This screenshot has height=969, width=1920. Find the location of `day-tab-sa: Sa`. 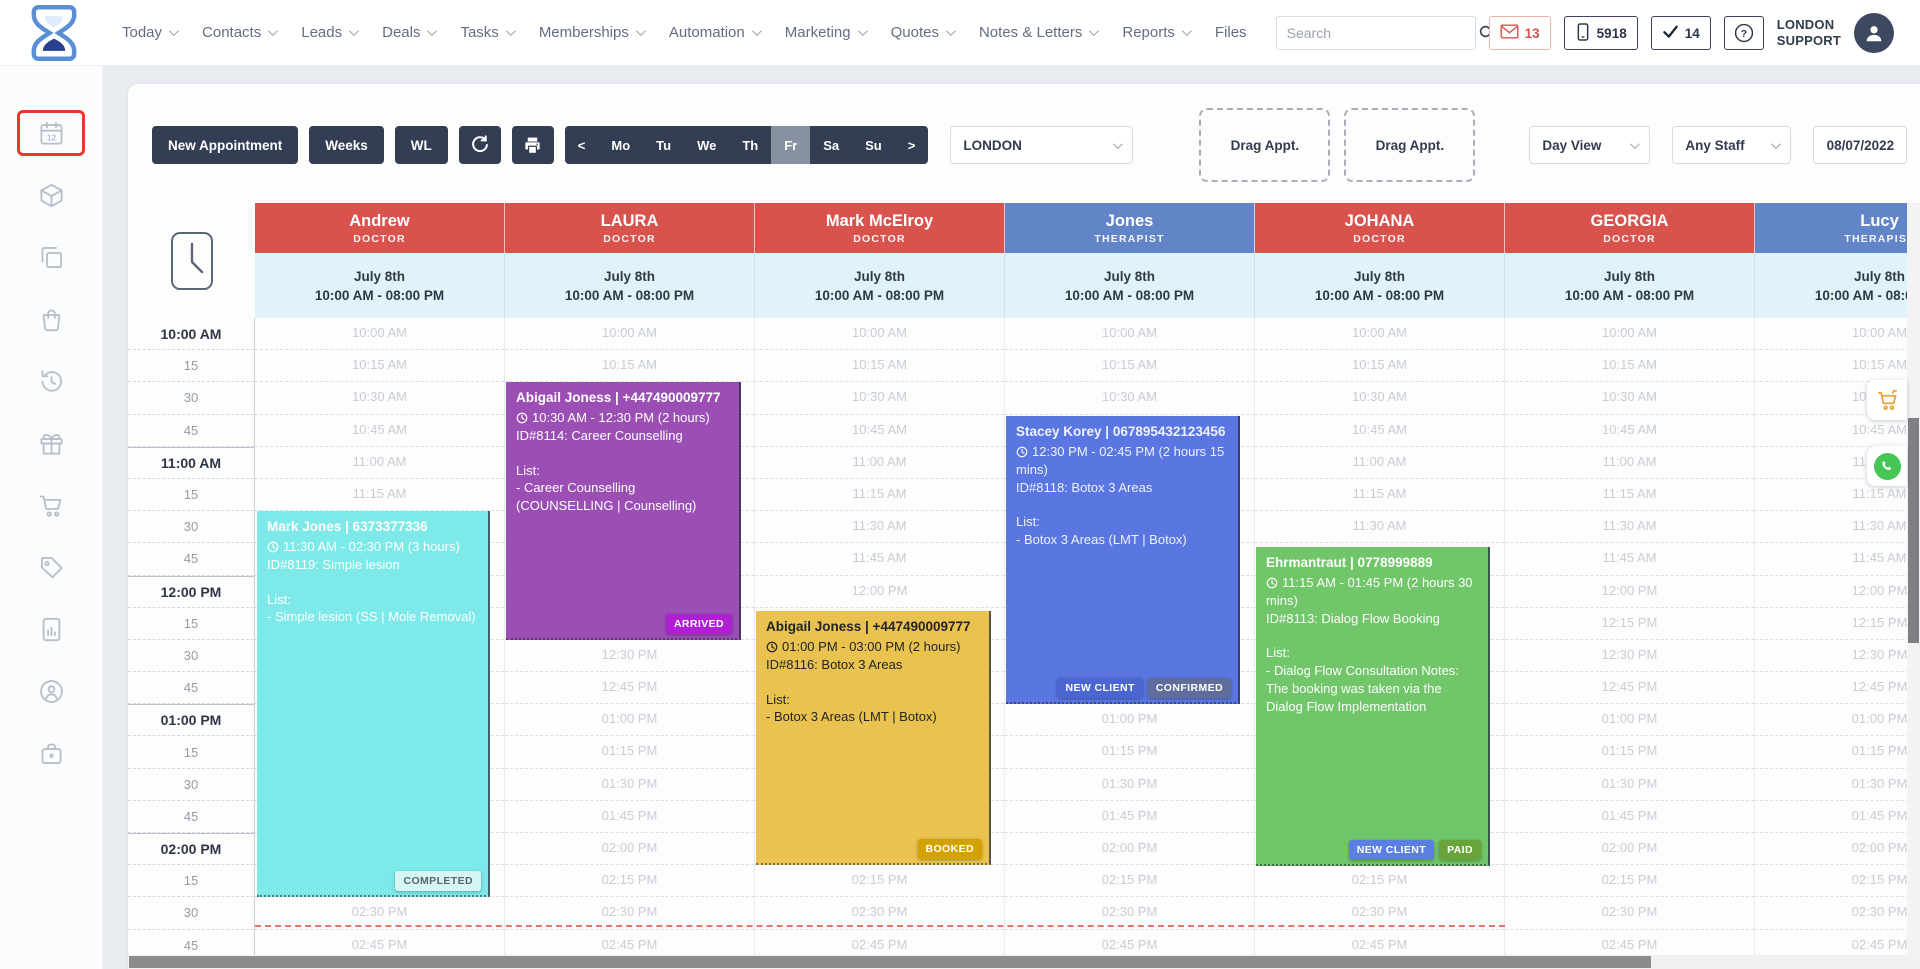

day-tab-sa: Sa is located at coordinates (831, 145).